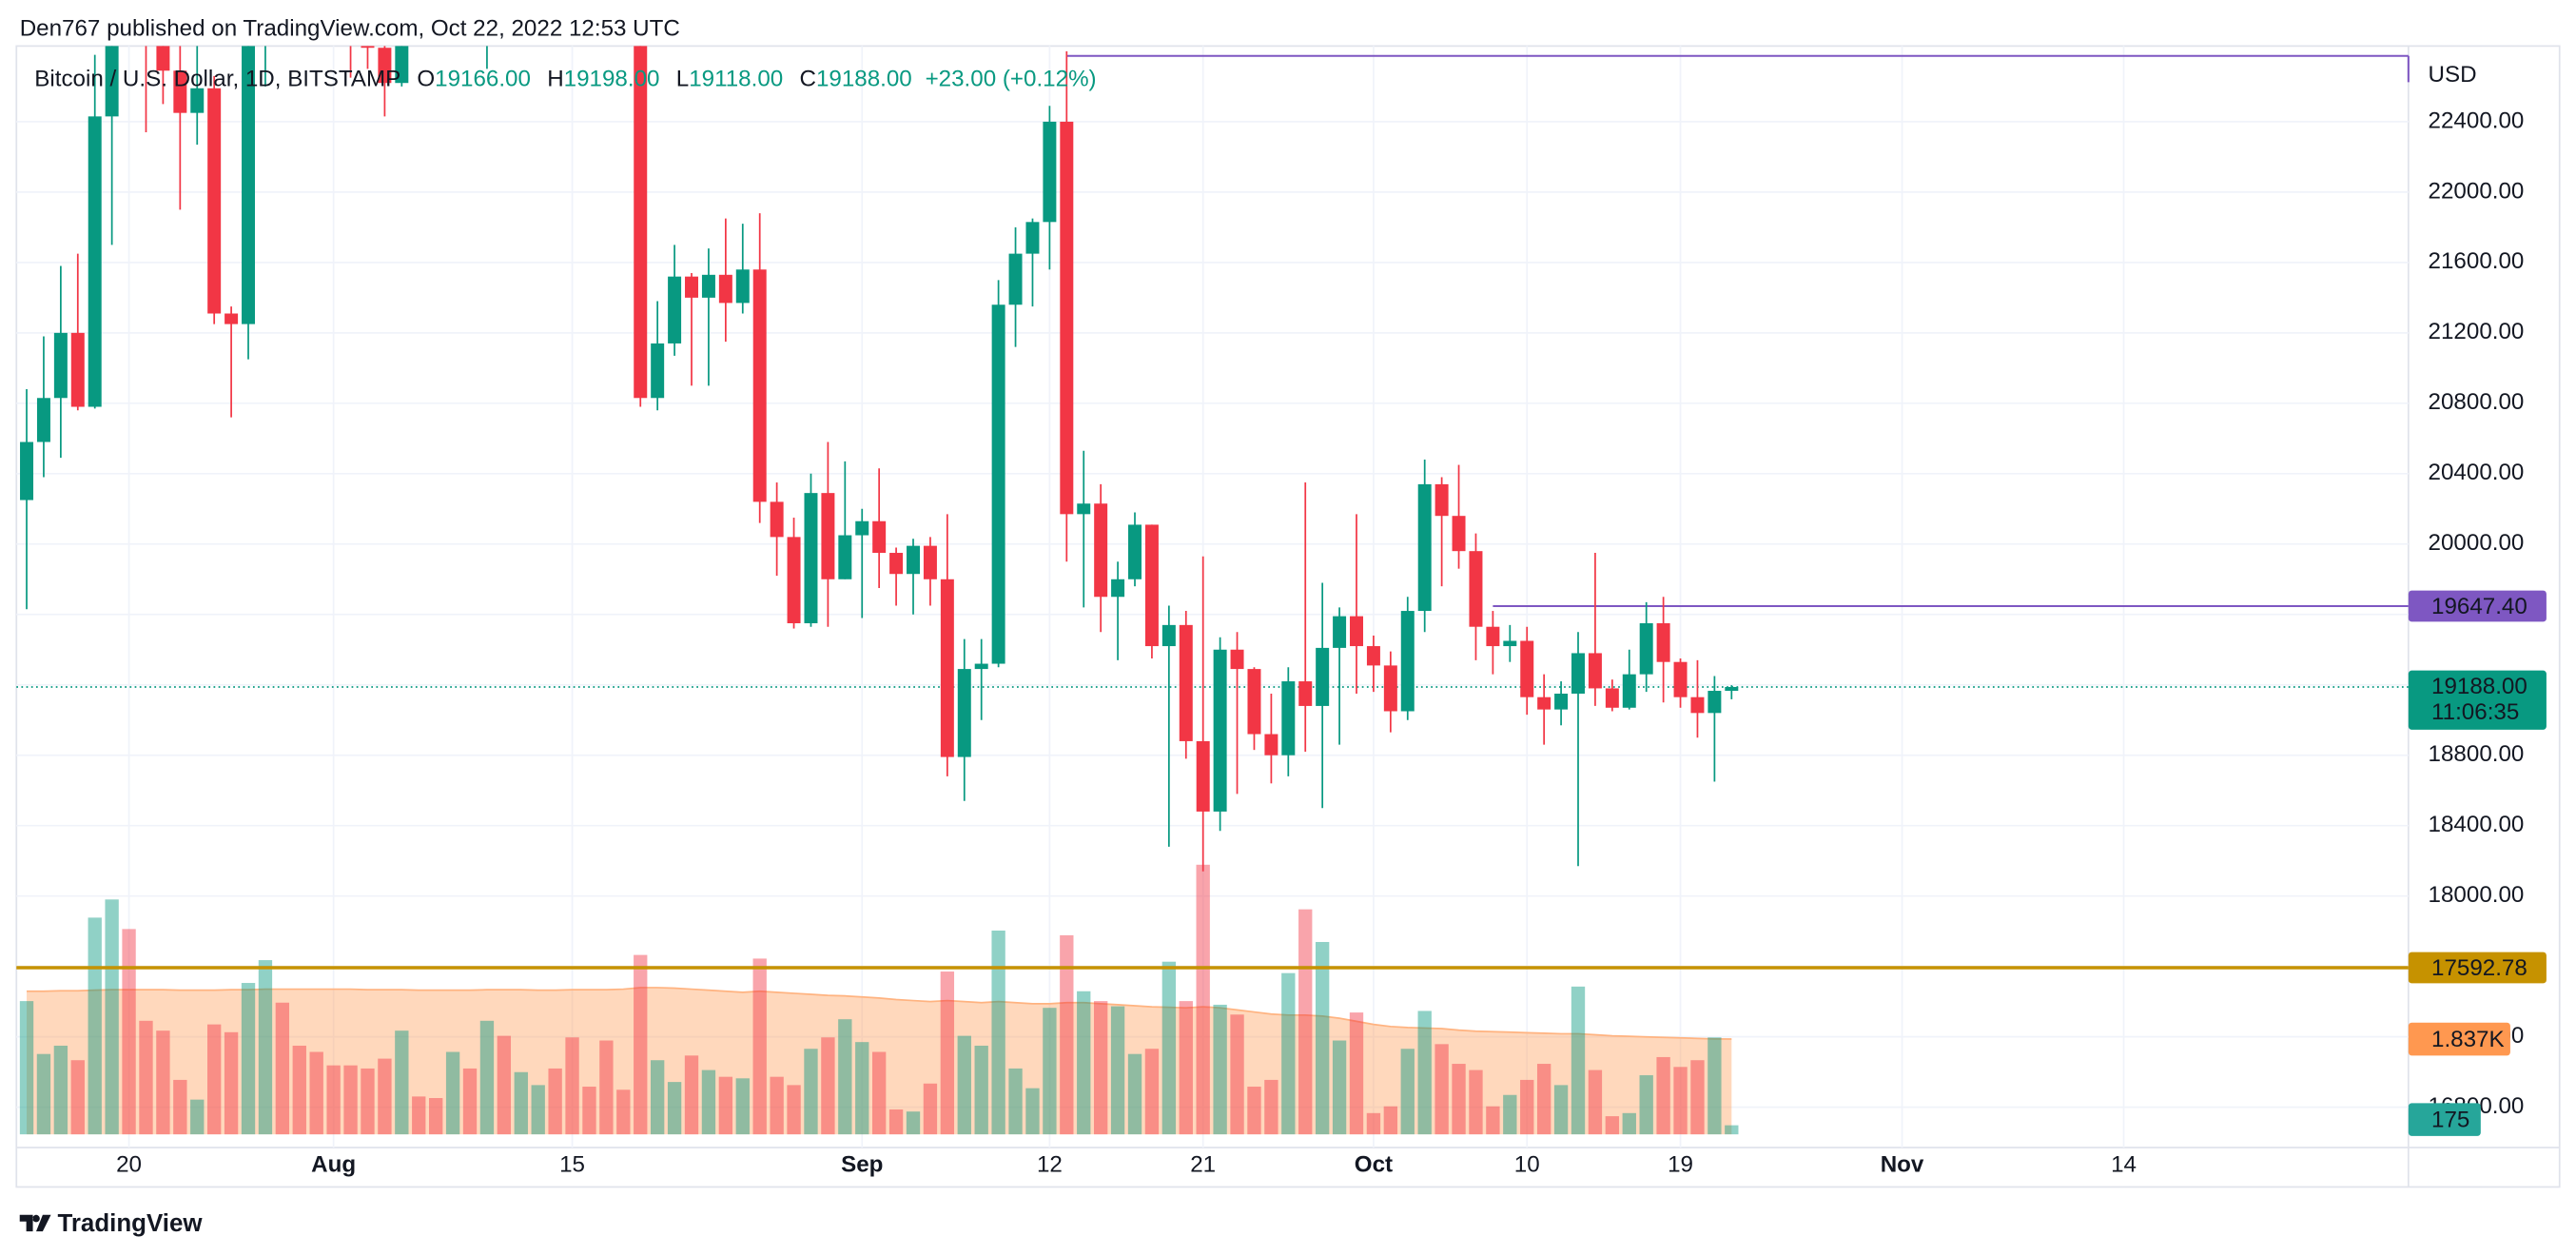  What do you see at coordinates (2477, 472) in the screenshot?
I see `y-tick-label: 20400.00` at bounding box center [2477, 472].